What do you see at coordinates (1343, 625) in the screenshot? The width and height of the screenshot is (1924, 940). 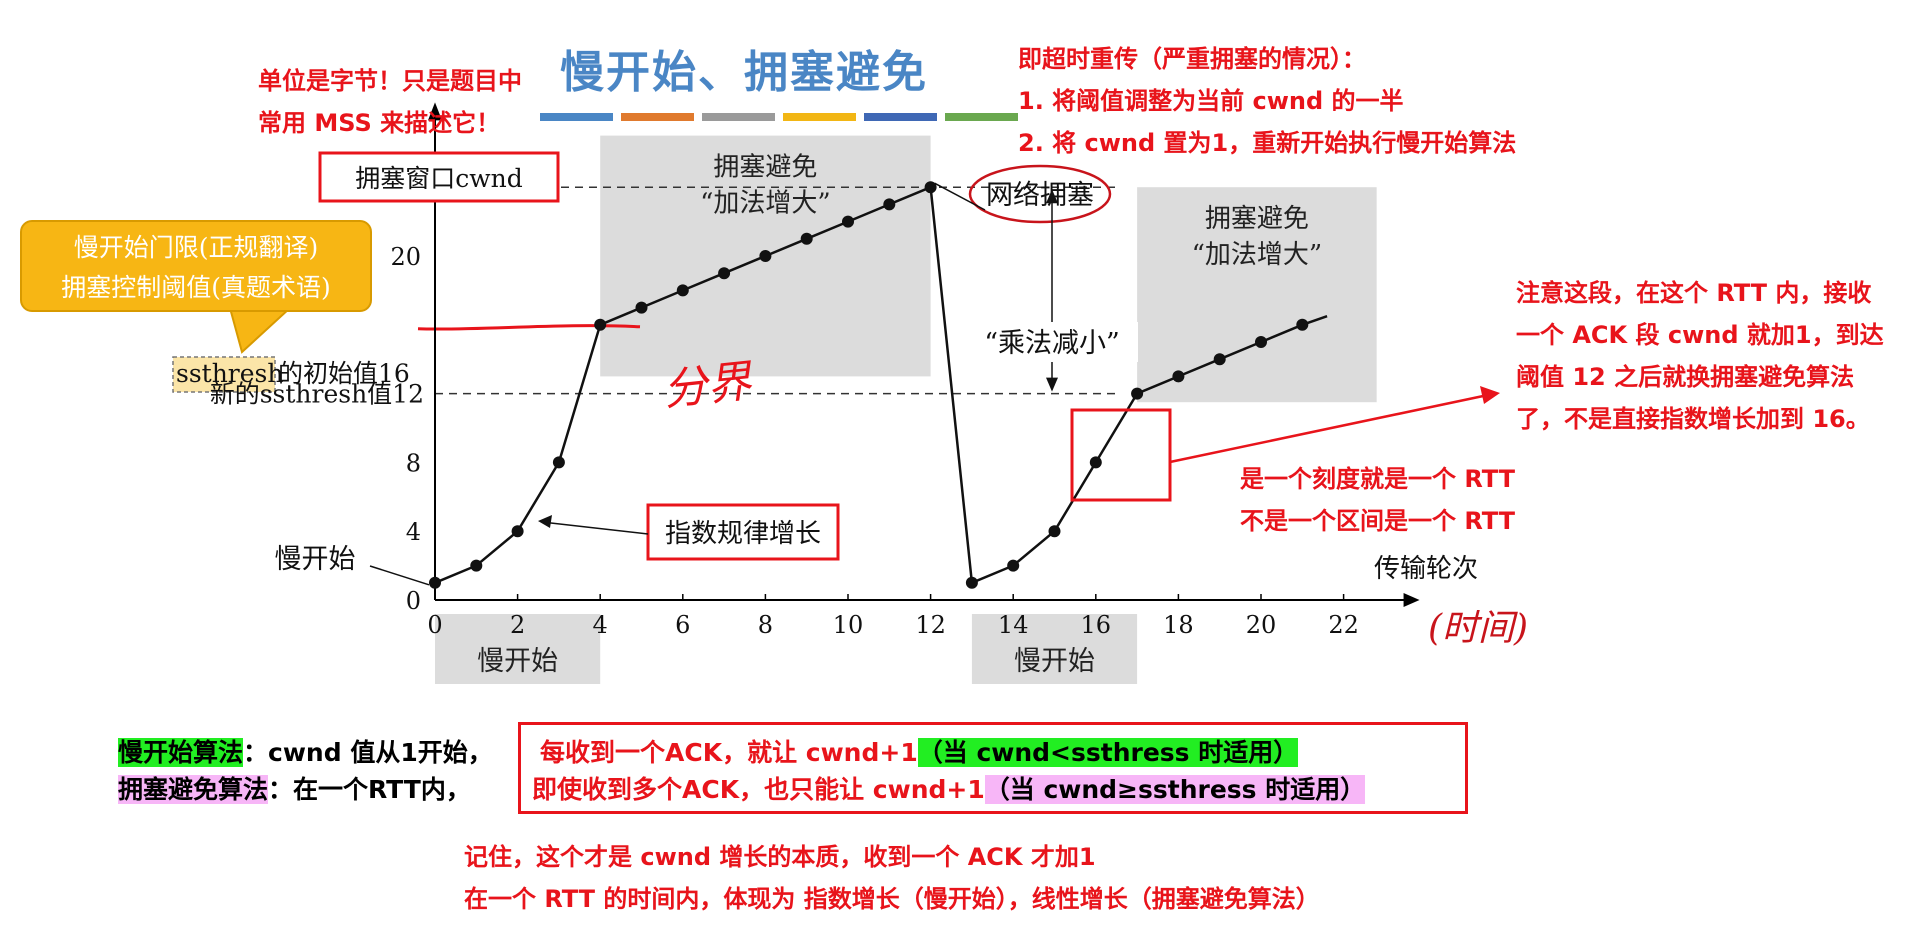 I see `x-tick-label: 22` at bounding box center [1343, 625].